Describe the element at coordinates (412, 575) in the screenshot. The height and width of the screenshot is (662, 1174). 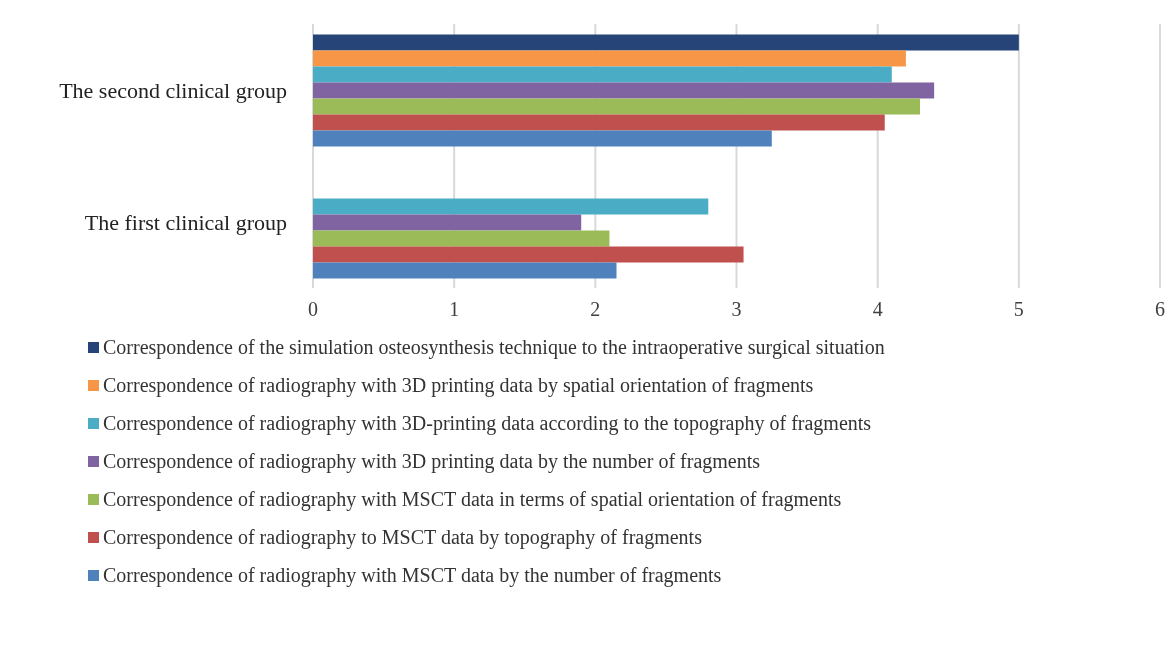
I see `legend-label: Correspondence of radiography with MSCT data by the number of fragments` at that location.